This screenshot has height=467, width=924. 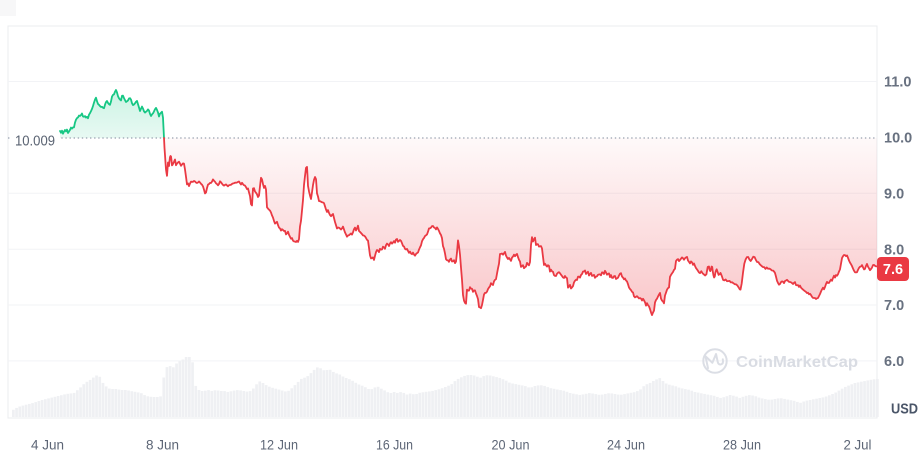 What do you see at coordinates (626, 445) in the screenshot?
I see `svg-text: 24 Jun` at bounding box center [626, 445].